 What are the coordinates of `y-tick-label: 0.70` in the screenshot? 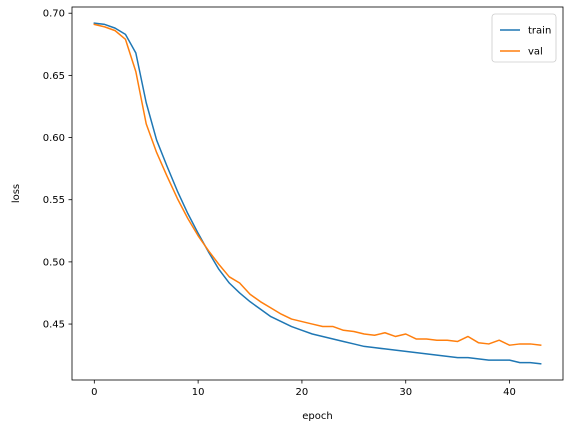 It's located at (54, 14).